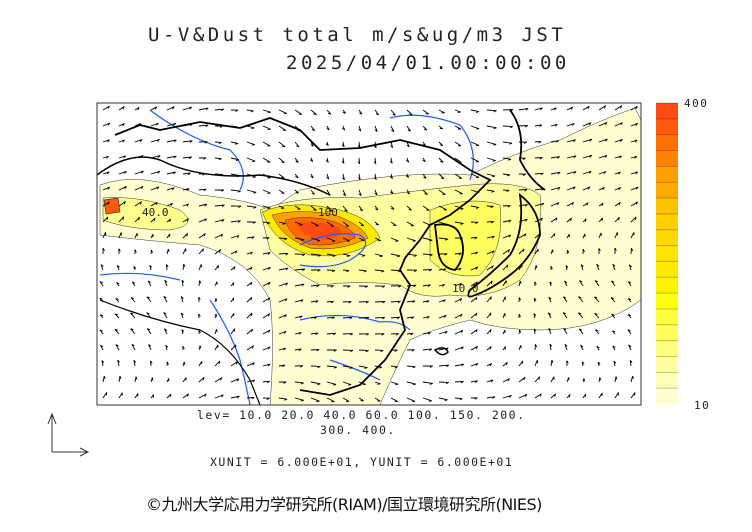 Image resolution: width=752 pixels, height=532 pixels. I want to click on credit-text: ©九州大学応用力学研究所(RIAM)/国立環境研究所(NIES), so click(344, 504).